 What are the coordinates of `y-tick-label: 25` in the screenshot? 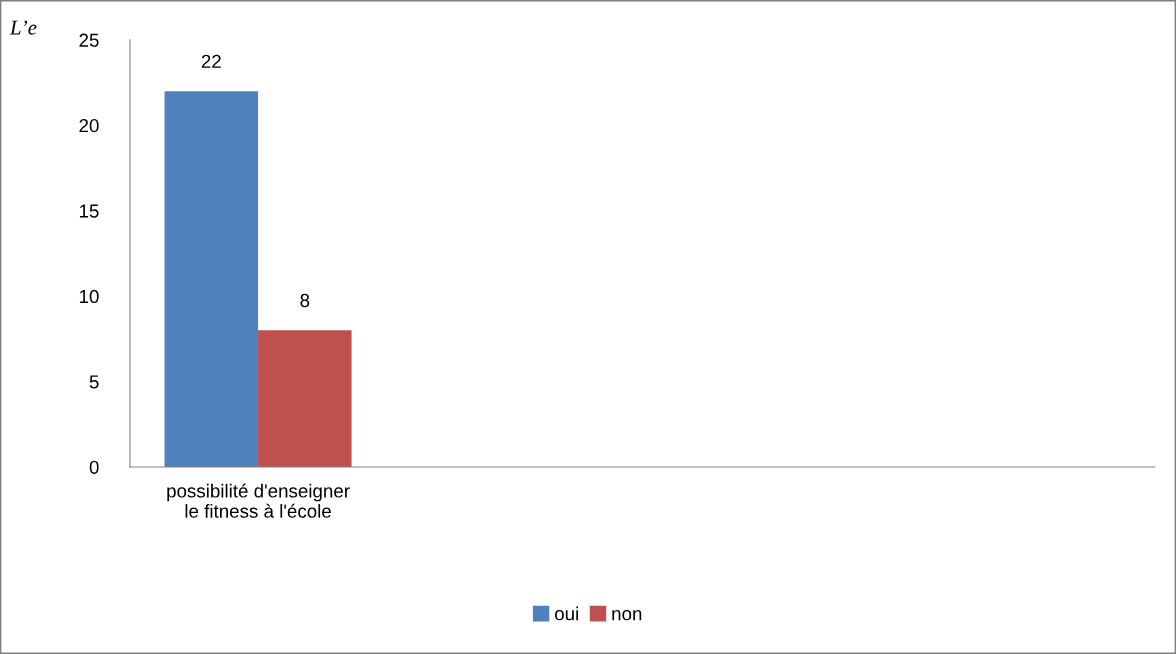 It's located at (89, 40).